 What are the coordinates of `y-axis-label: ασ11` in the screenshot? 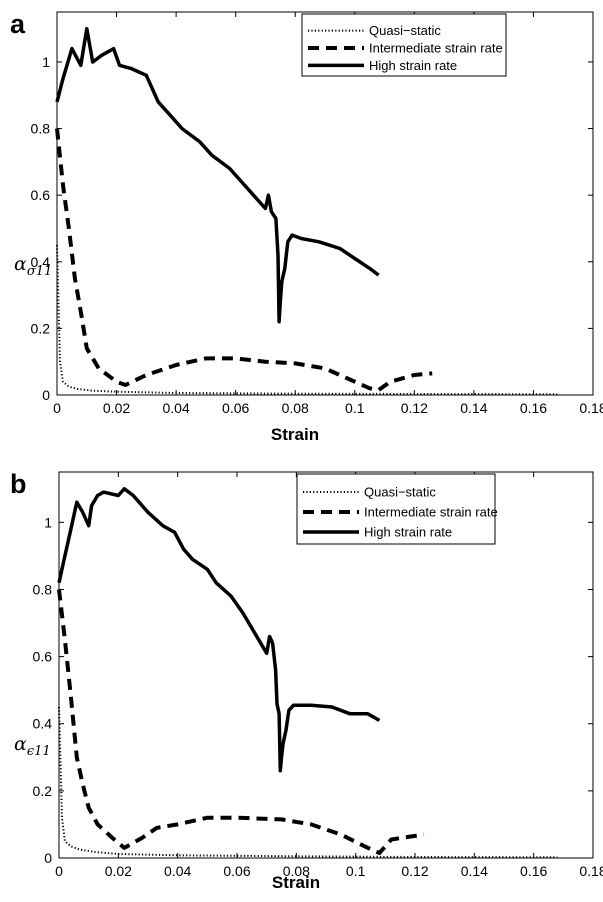 It's located at (33, 266).